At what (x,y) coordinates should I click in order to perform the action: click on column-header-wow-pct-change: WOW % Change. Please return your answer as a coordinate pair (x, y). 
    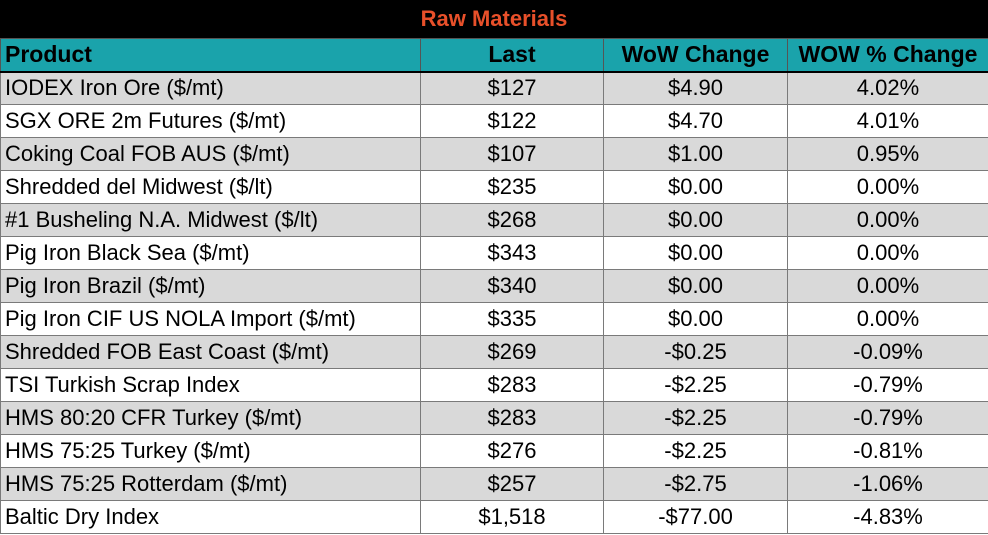
    Looking at the image, I should click on (887, 55).